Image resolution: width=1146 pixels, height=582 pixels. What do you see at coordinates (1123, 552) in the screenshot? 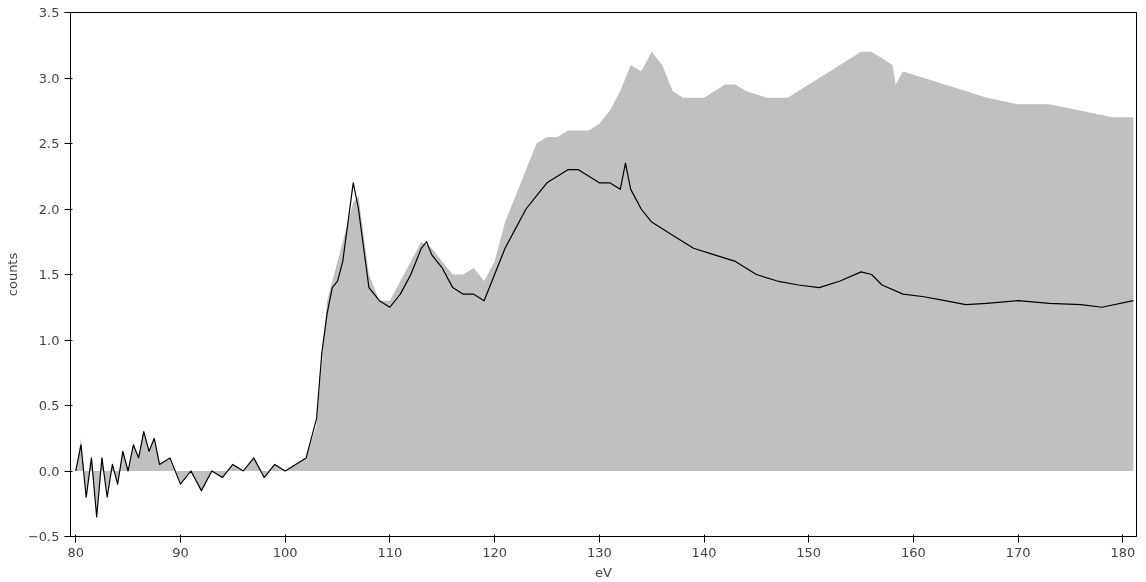
I see `x-tick-label: 180` at bounding box center [1123, 552].